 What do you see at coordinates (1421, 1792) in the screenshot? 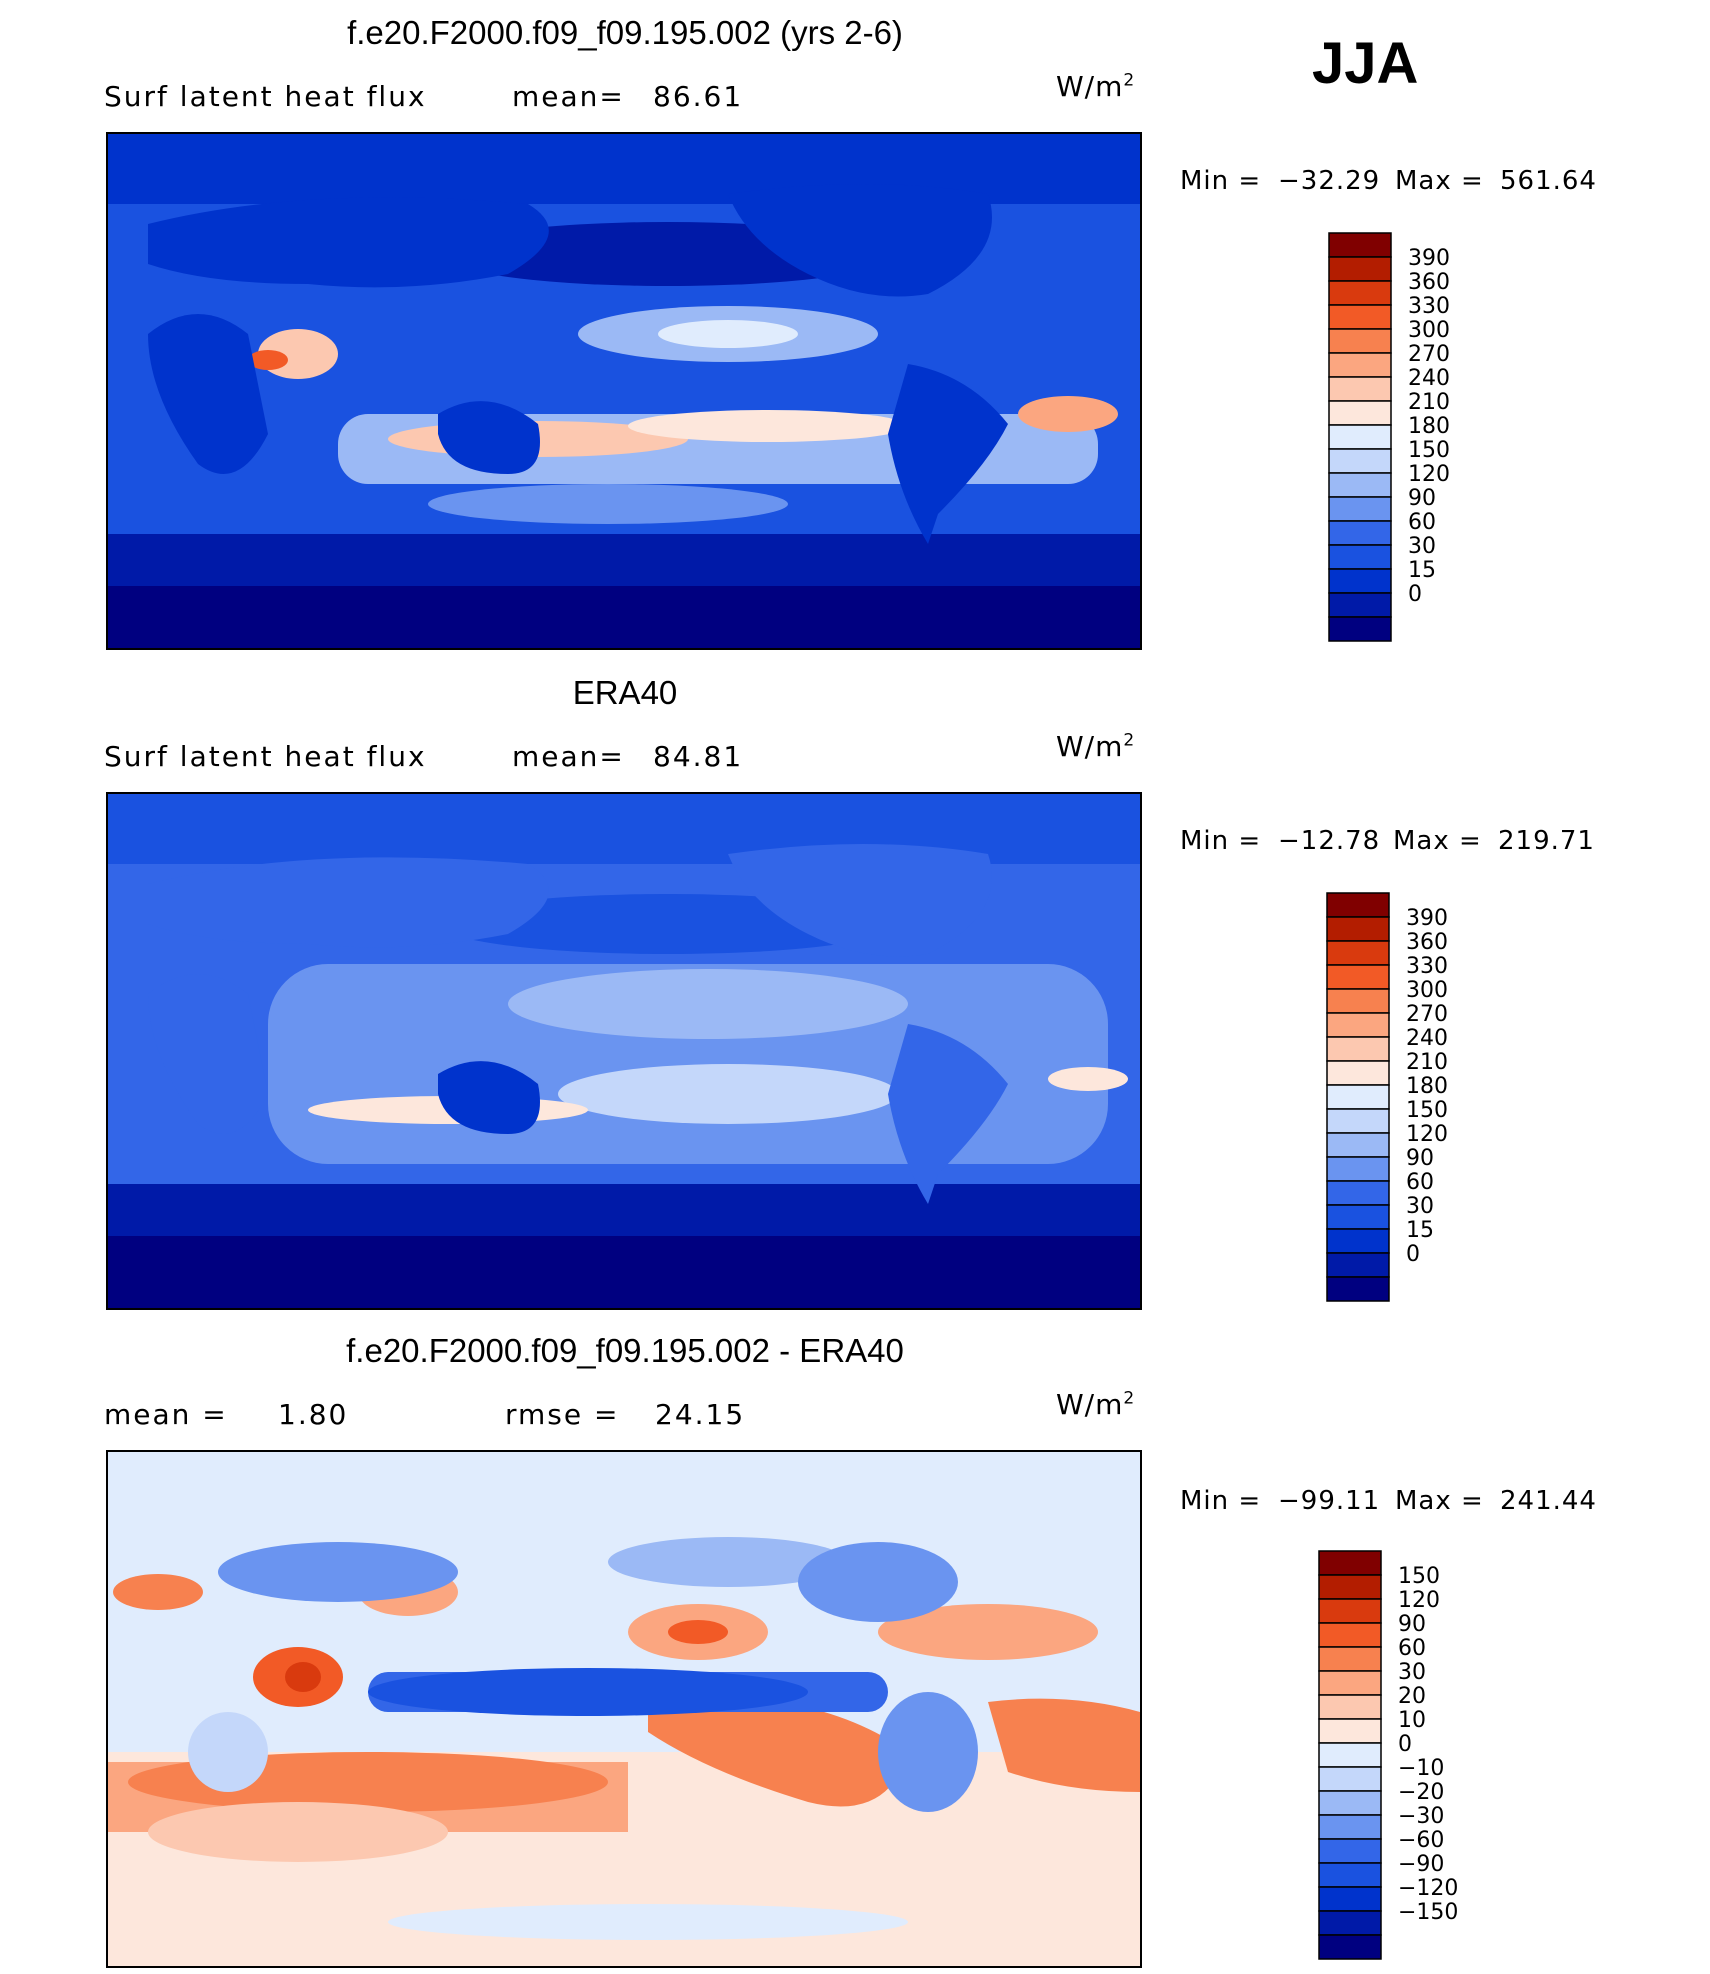
I see `colorbar-label: −20` at bounding box center [1421, 1792].